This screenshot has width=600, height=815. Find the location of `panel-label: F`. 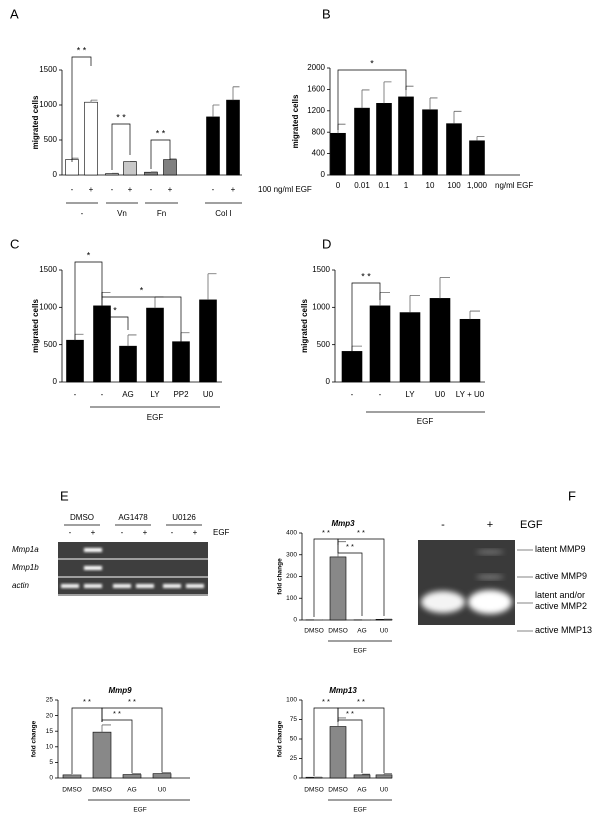

panel-label: F is located at coordinates (572, 495).